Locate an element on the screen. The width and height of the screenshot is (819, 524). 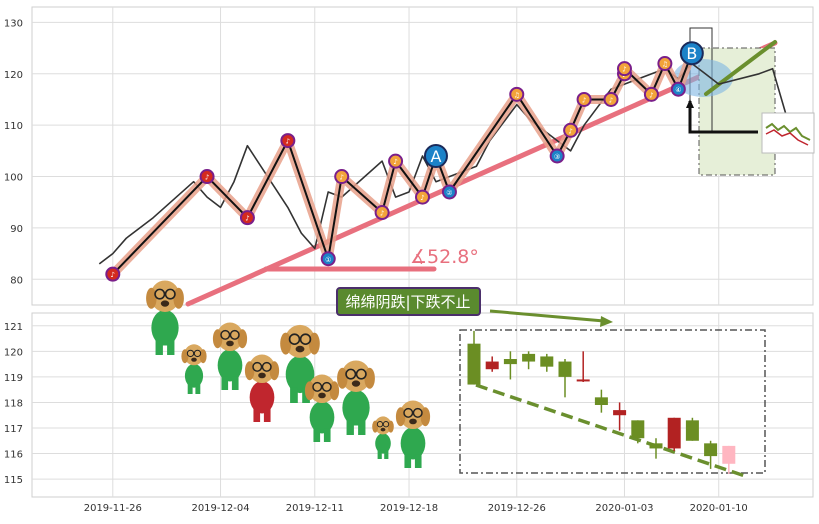
candle-series is located at coordinates (601, 402).